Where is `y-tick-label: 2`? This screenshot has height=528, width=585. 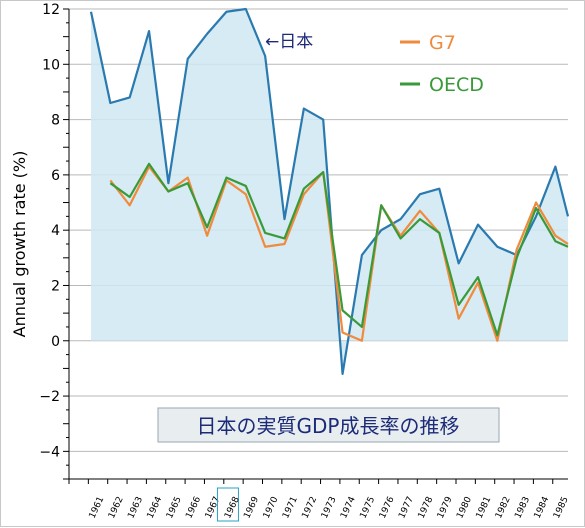
y-tick-label: 2 is located at coordinates (55, 286).